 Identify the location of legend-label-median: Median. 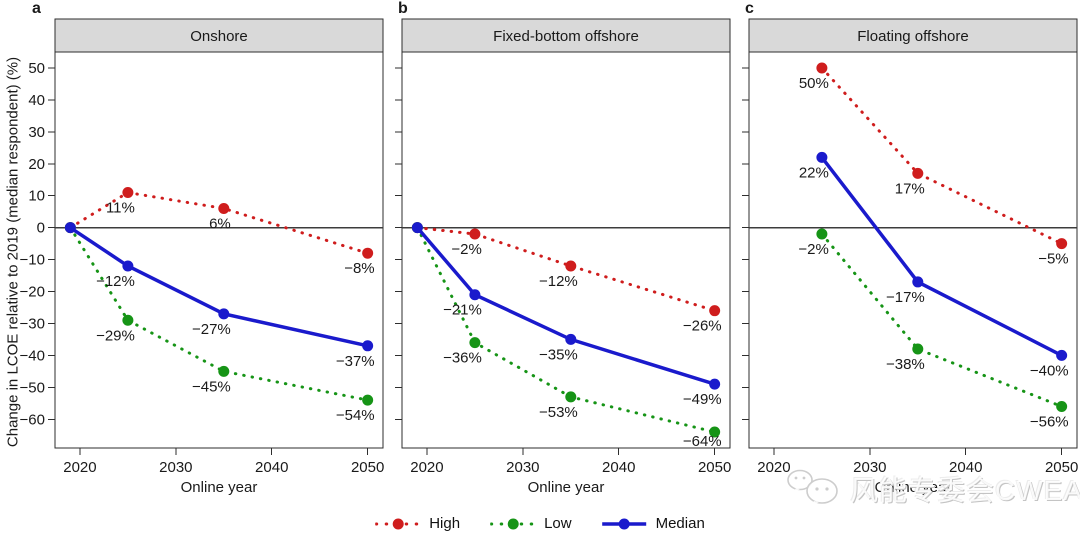
(680, 523).